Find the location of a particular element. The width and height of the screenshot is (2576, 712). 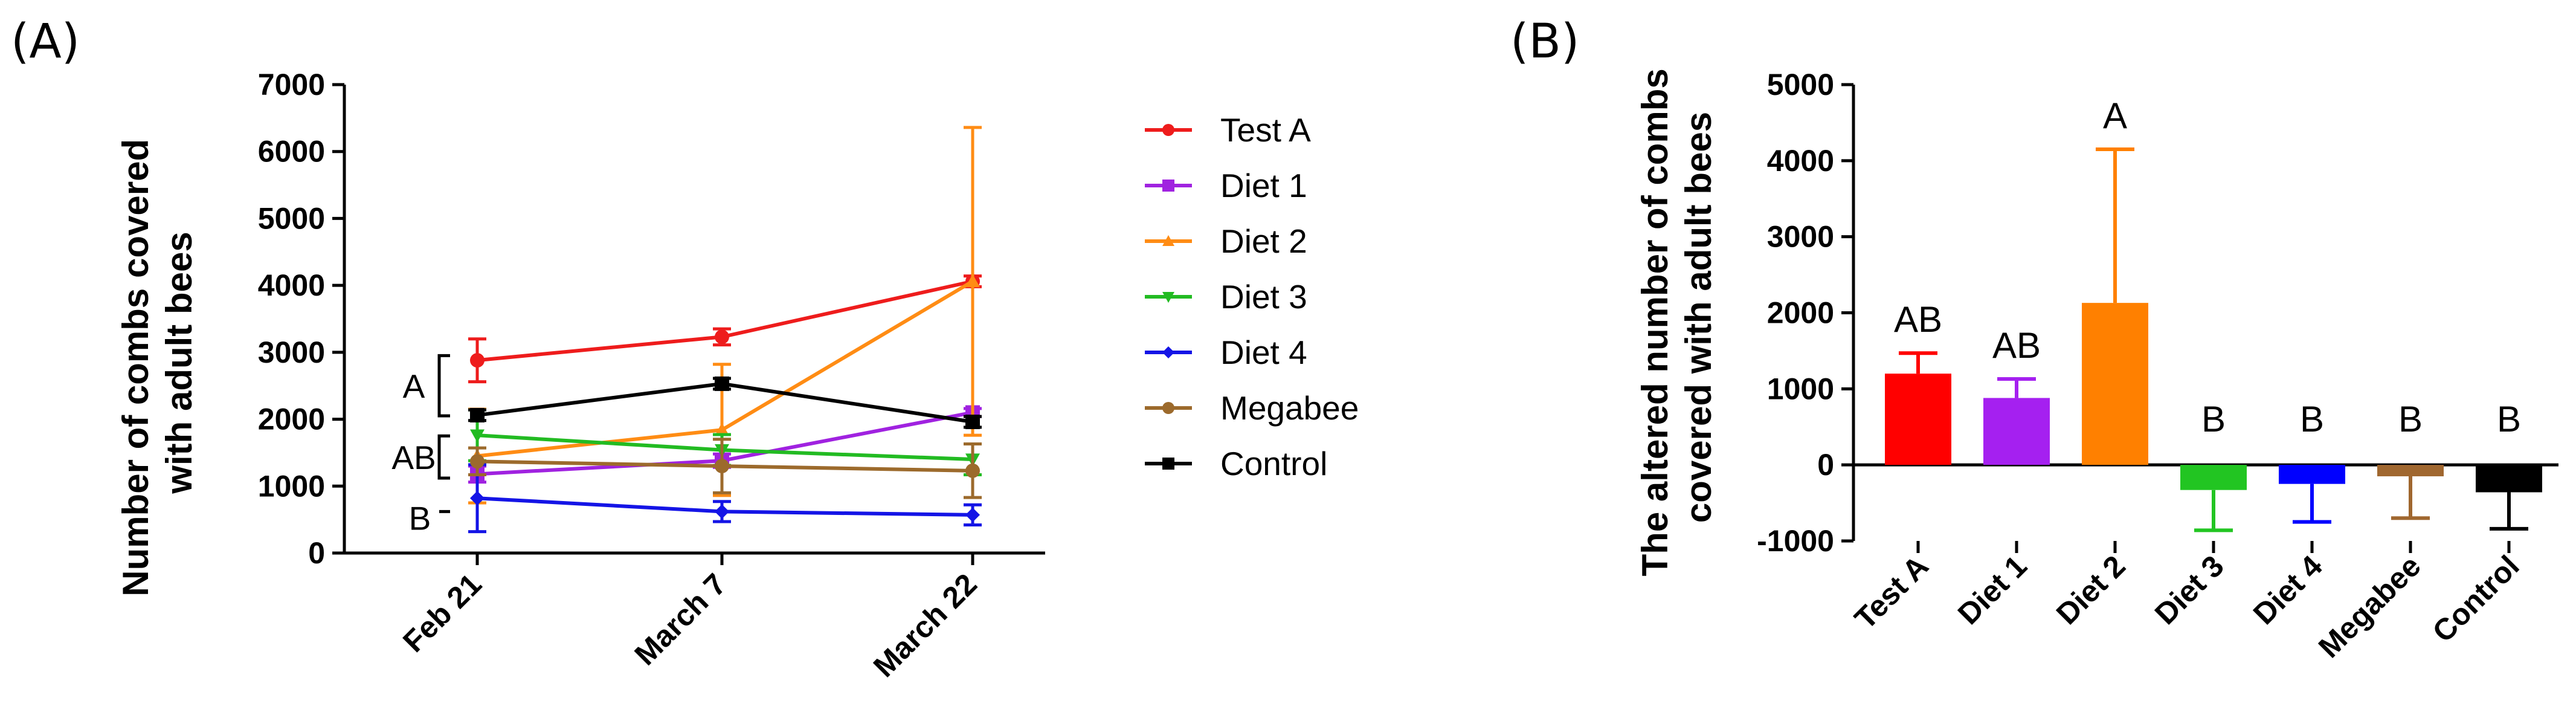

legend-item-test-a: Test A is located at coordinates (1228, 130).